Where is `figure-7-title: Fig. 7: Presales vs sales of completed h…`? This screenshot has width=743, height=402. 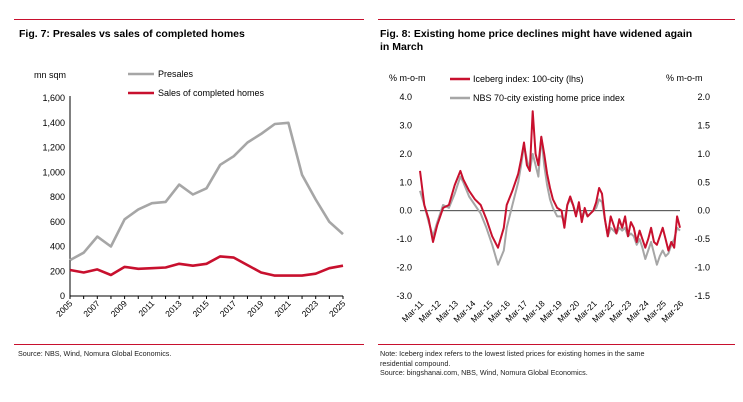
figure-7-title: Fig. 7: Presales vs sales of completed h… is located at coordinates (132, 34).